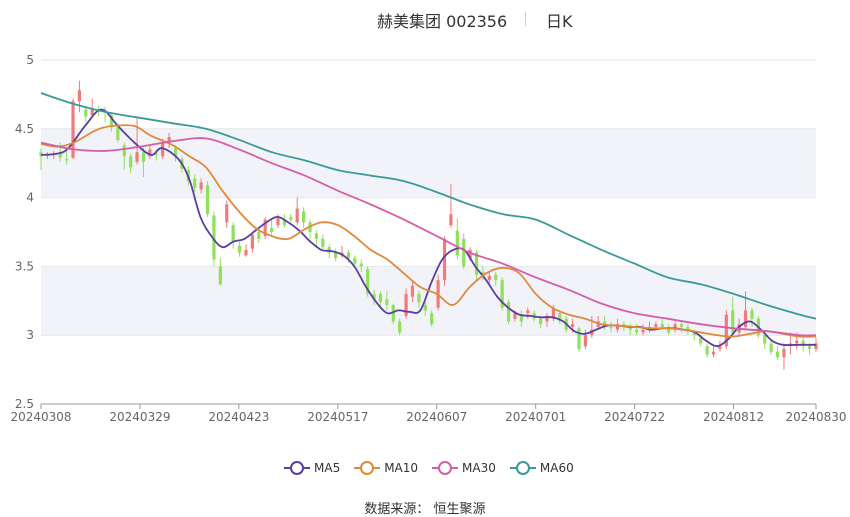 Image resolution: width=850 pixels, height=517 pixels. Describe the element at coordinates (30, 198) in the screenshot. I see `y-tick-label: 4` at that location.